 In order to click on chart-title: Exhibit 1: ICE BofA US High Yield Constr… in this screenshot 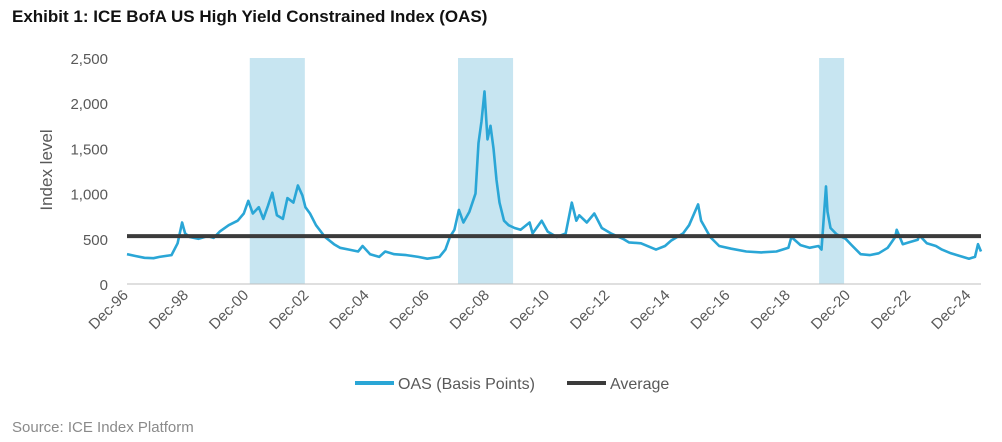, I will do `click(250, 16)`.